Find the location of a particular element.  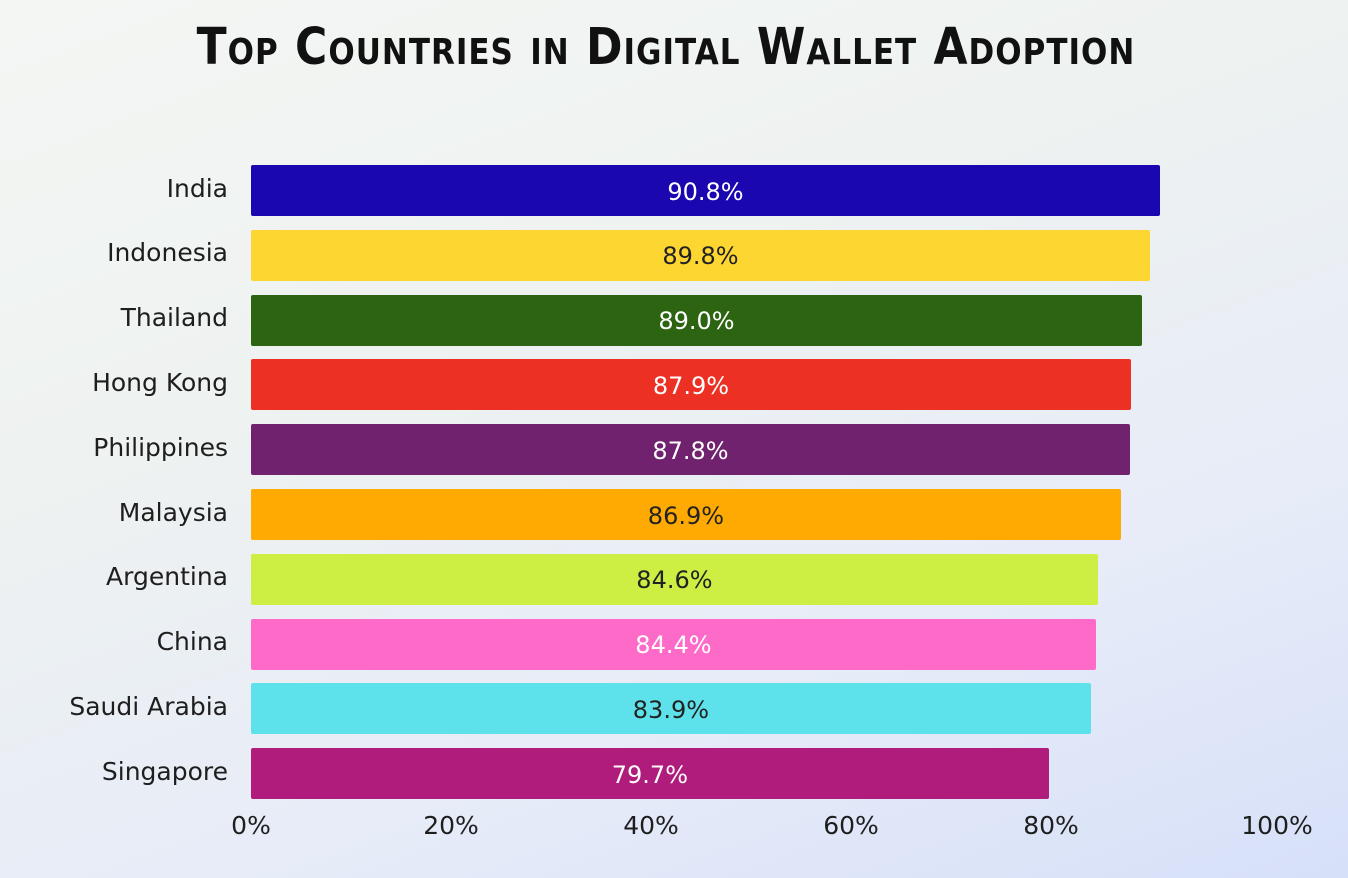

x-tick-label: 100% is located at coordinates (1277, 825).